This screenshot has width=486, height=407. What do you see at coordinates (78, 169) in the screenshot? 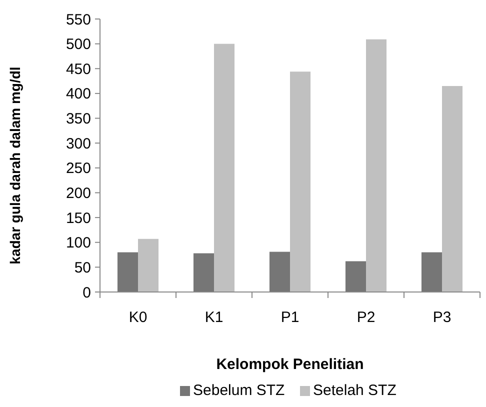
I see `y-tick-label: 250` at bounding box center [78, 169].